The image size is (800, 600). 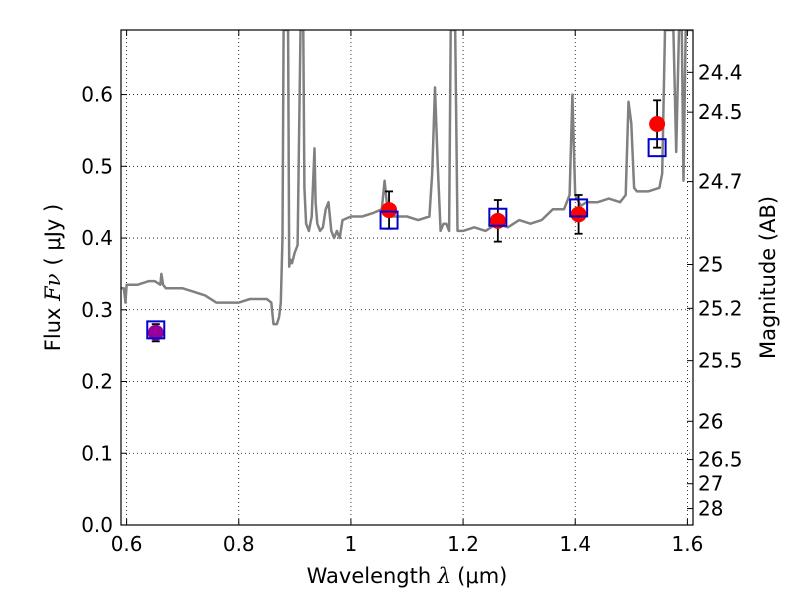 I want to click on magnitude-tick-label: 25, so click(x=710, y=265).